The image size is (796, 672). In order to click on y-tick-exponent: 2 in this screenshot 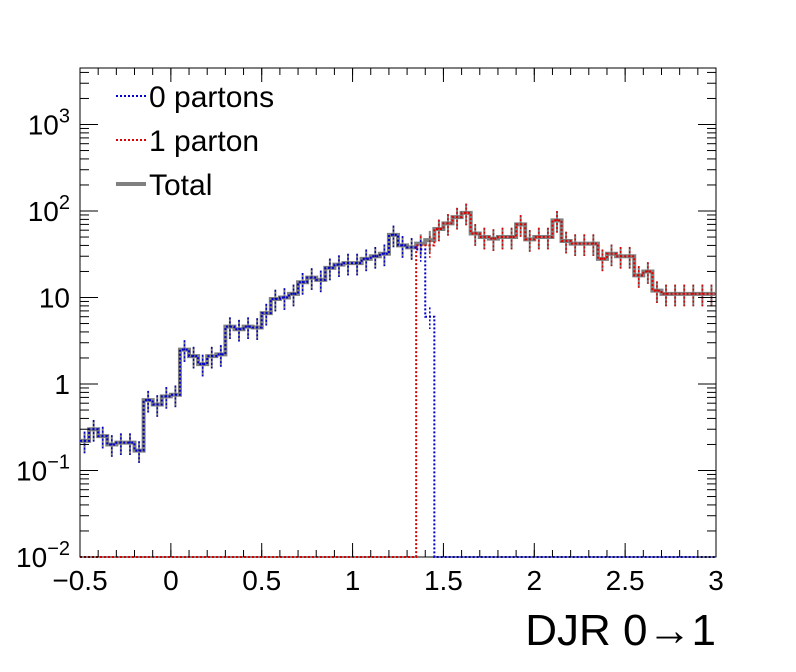, I will do `click(64, 203)`.